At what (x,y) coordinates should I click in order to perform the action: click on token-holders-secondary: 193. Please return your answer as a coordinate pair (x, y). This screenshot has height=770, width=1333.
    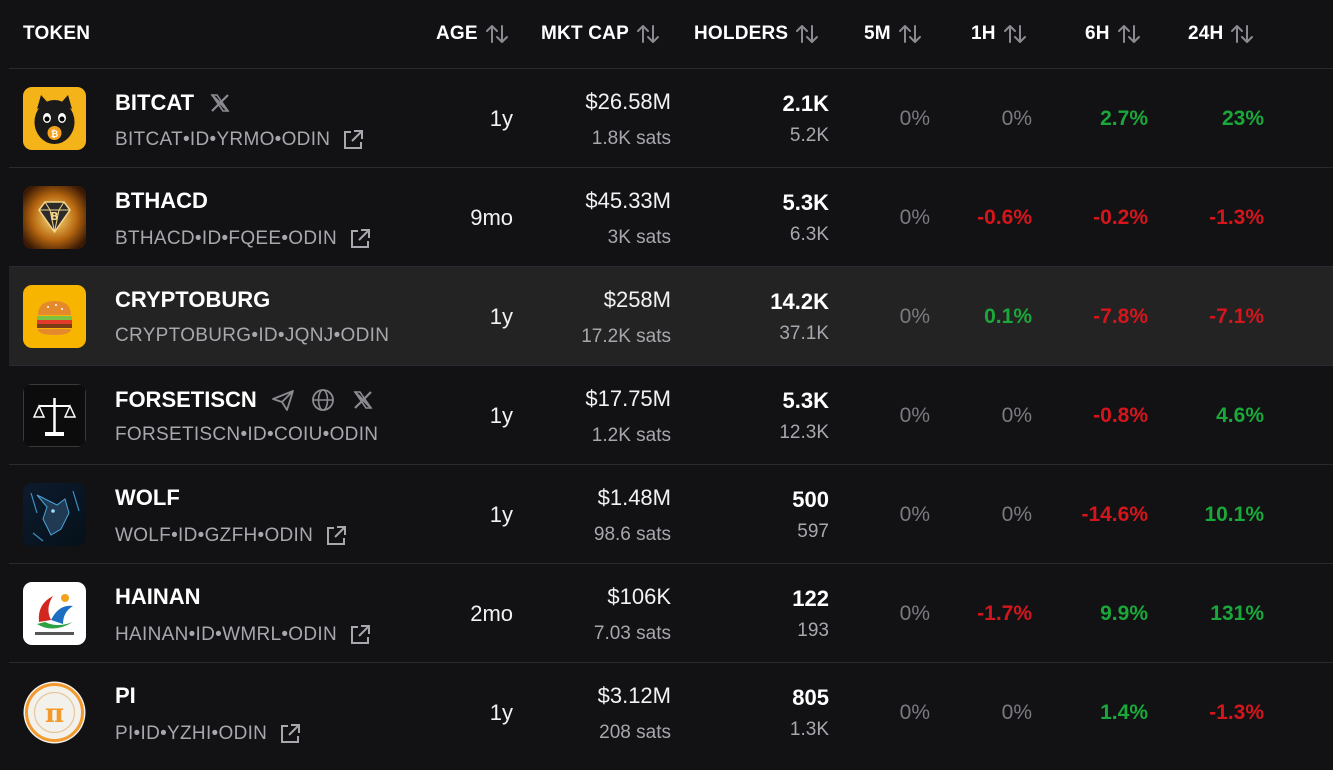
    Looking at the image, I should click on (813, 630).